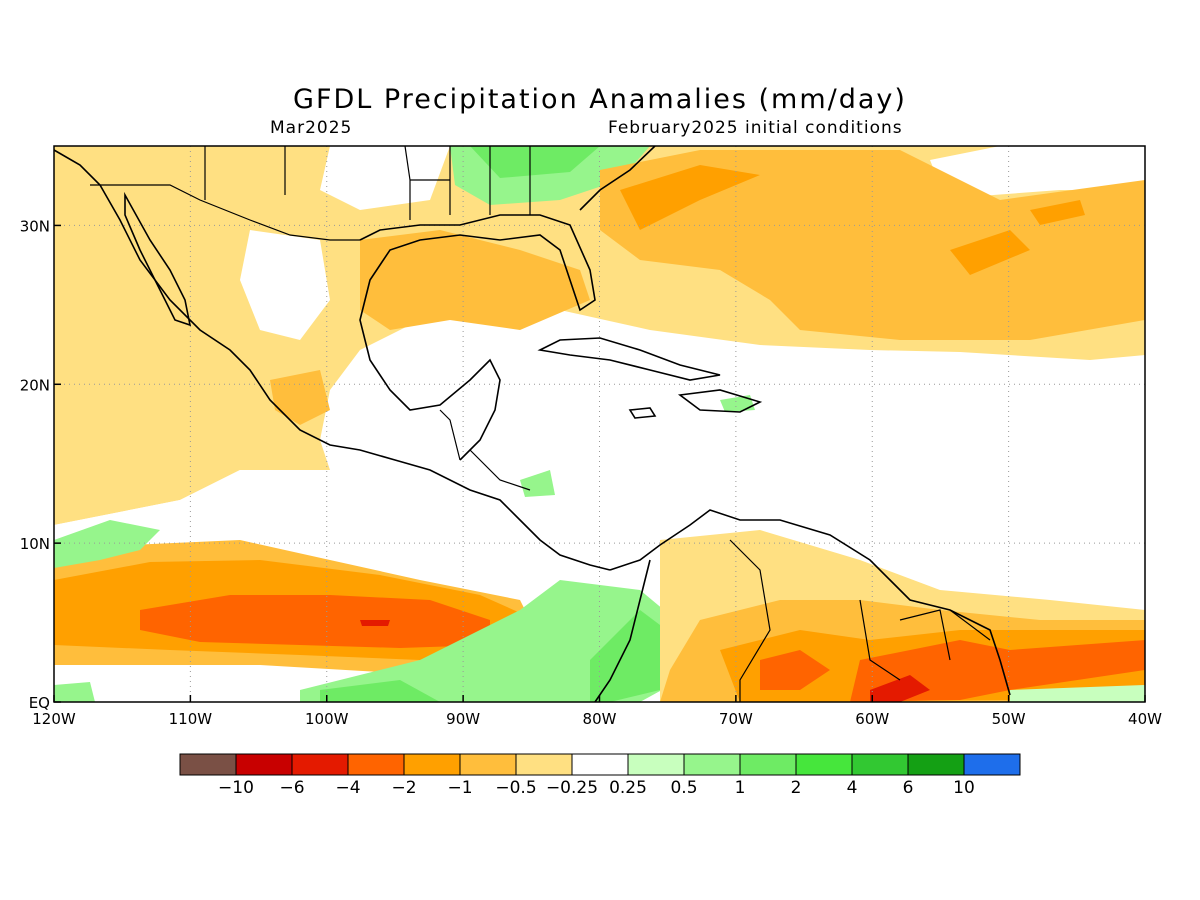 Image resolution: width=1200 pixels, height=900 pixels. I want to click on colorbar-label: −0.25, so click(572, 788).